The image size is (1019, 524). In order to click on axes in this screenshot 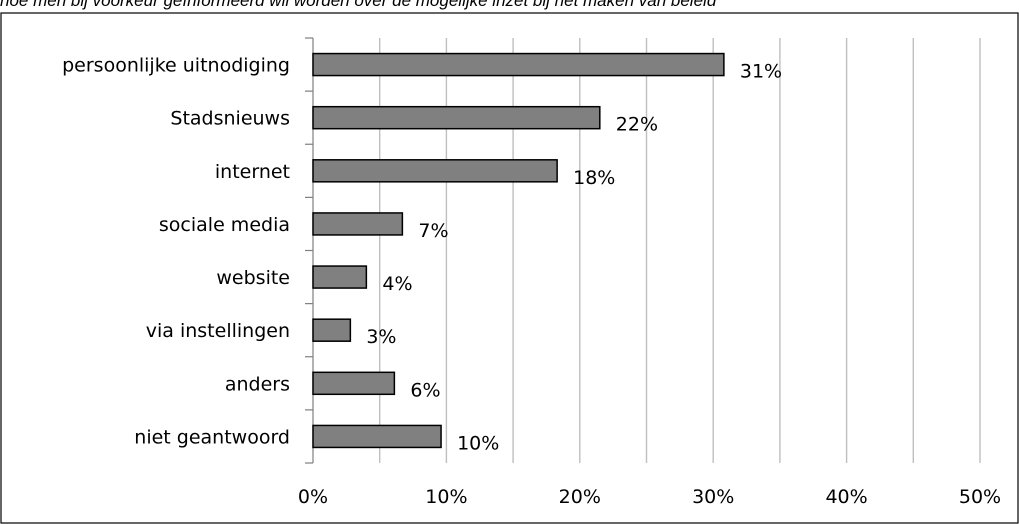, I will do `click(309, 250)`.